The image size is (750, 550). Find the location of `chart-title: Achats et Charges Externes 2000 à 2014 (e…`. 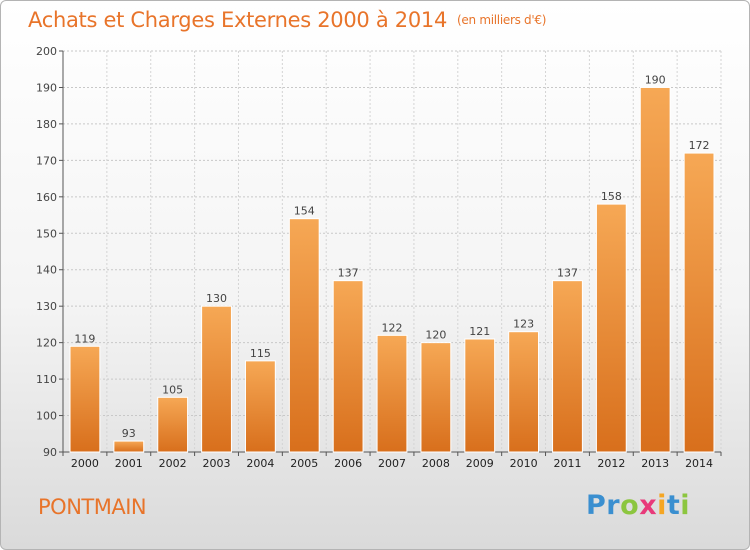

chart-title: Achats et Charges Externes 2000 à 2014 (e… is located at coordinates (287, 20).